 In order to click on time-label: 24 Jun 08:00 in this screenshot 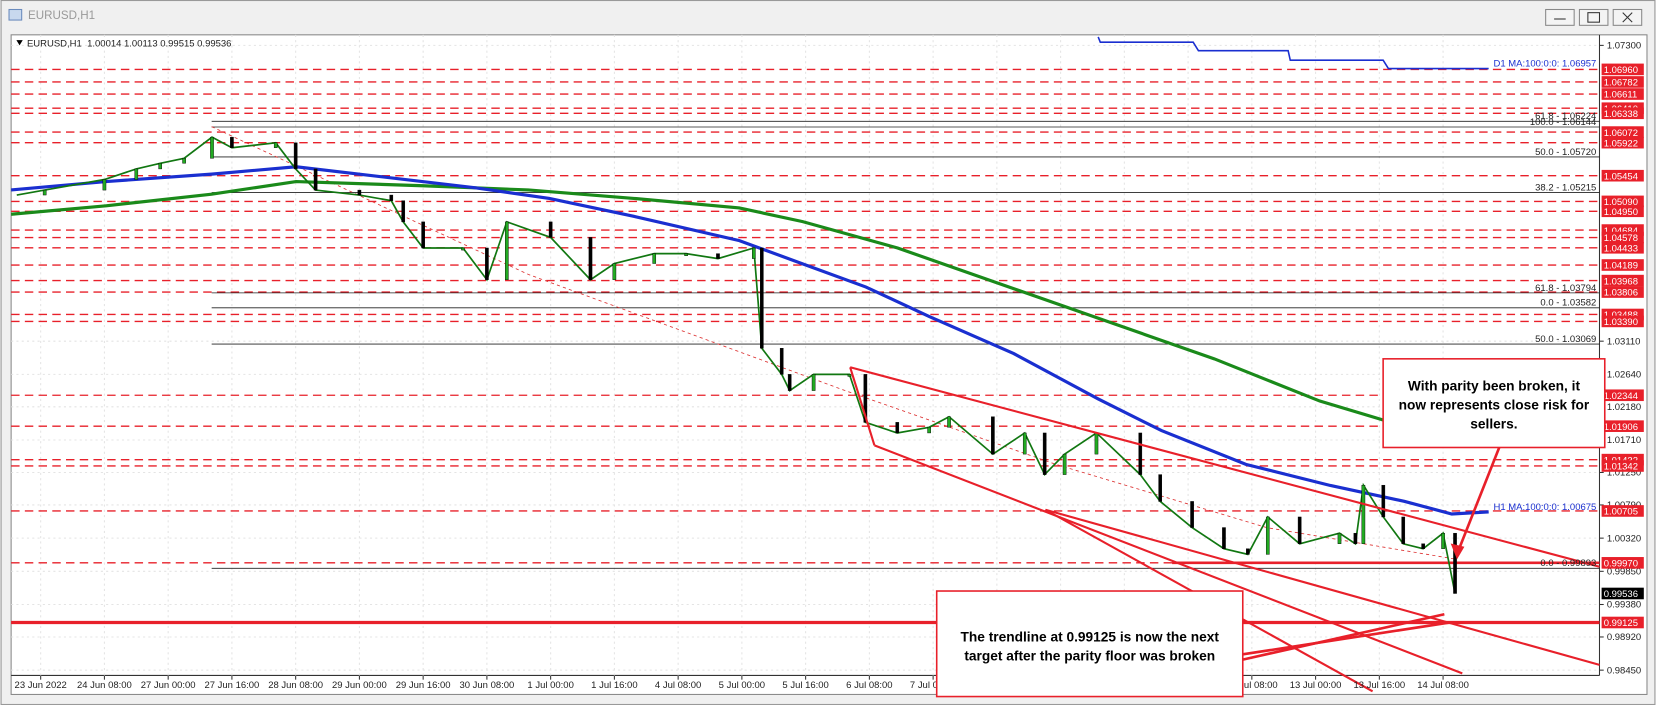, I will do `click(104, 685)`.